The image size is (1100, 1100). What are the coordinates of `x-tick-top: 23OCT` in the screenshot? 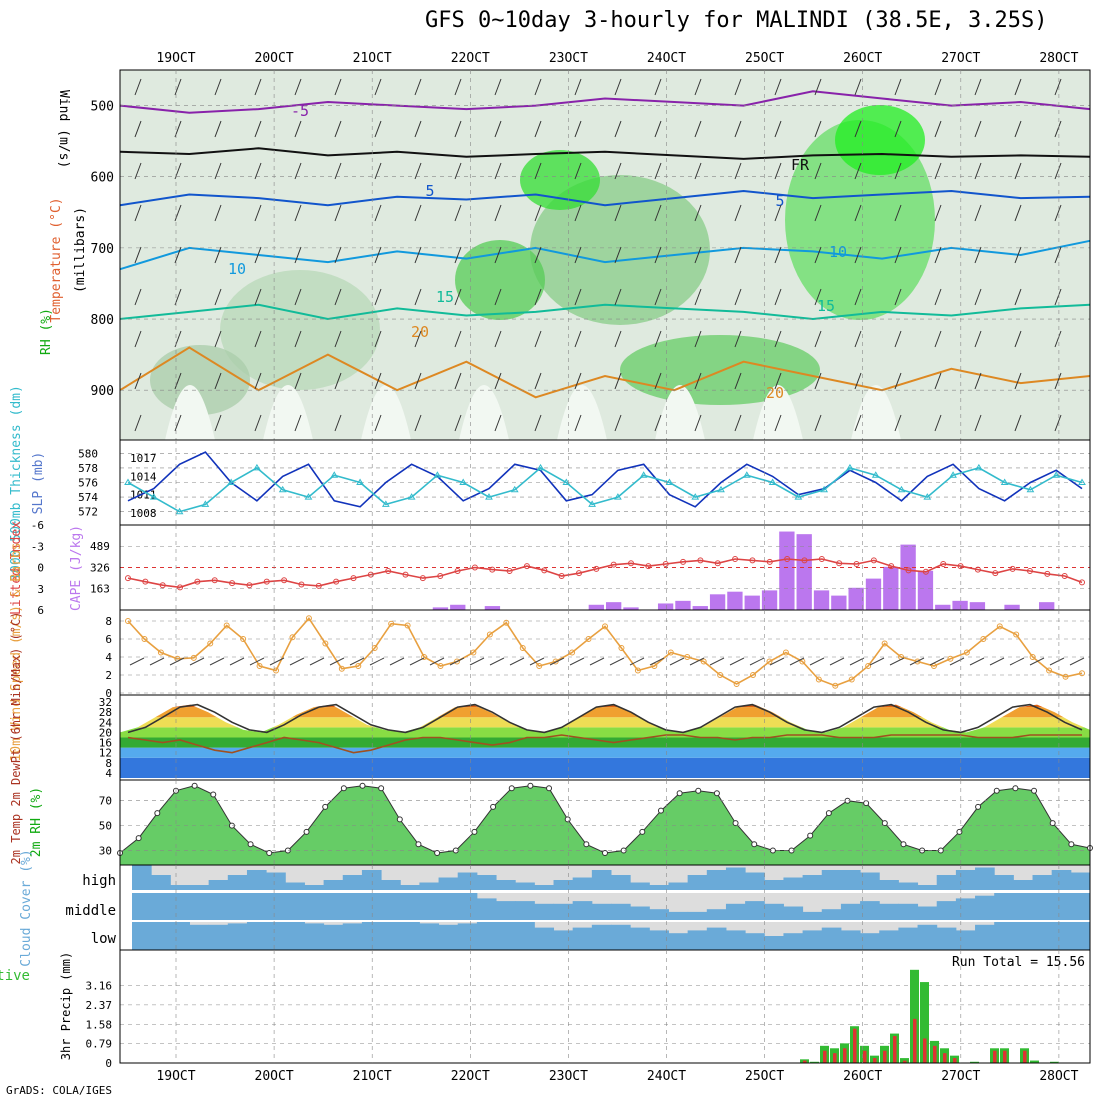 It's located at (568, 58).